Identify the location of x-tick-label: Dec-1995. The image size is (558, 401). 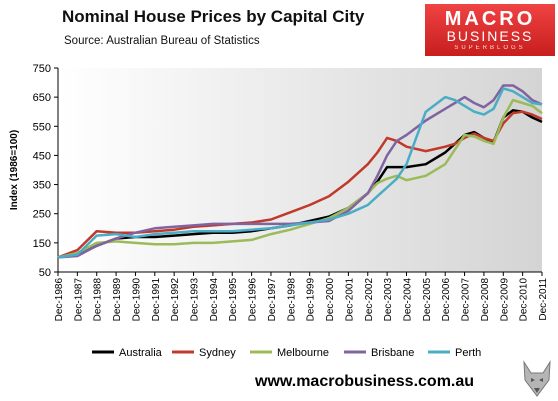
(233, 300).